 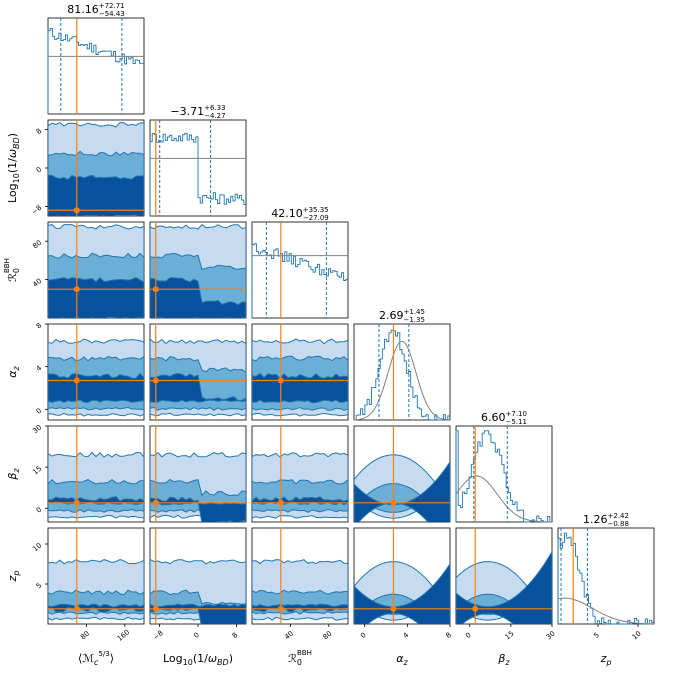 I want to click on contour-panel-r0-beta, so click(x=300, y=474).